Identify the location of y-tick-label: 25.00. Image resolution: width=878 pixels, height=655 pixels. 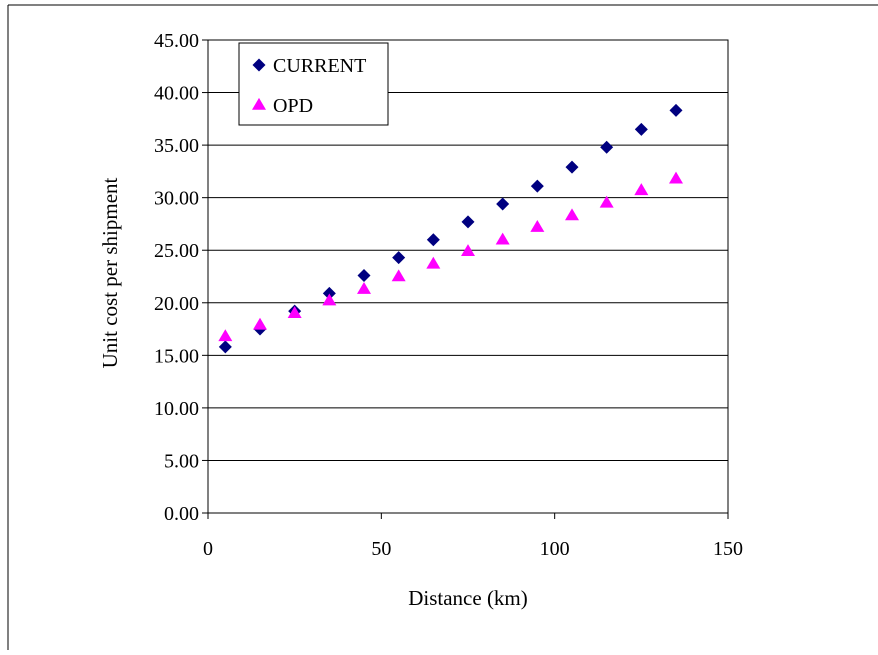
(176, 251).